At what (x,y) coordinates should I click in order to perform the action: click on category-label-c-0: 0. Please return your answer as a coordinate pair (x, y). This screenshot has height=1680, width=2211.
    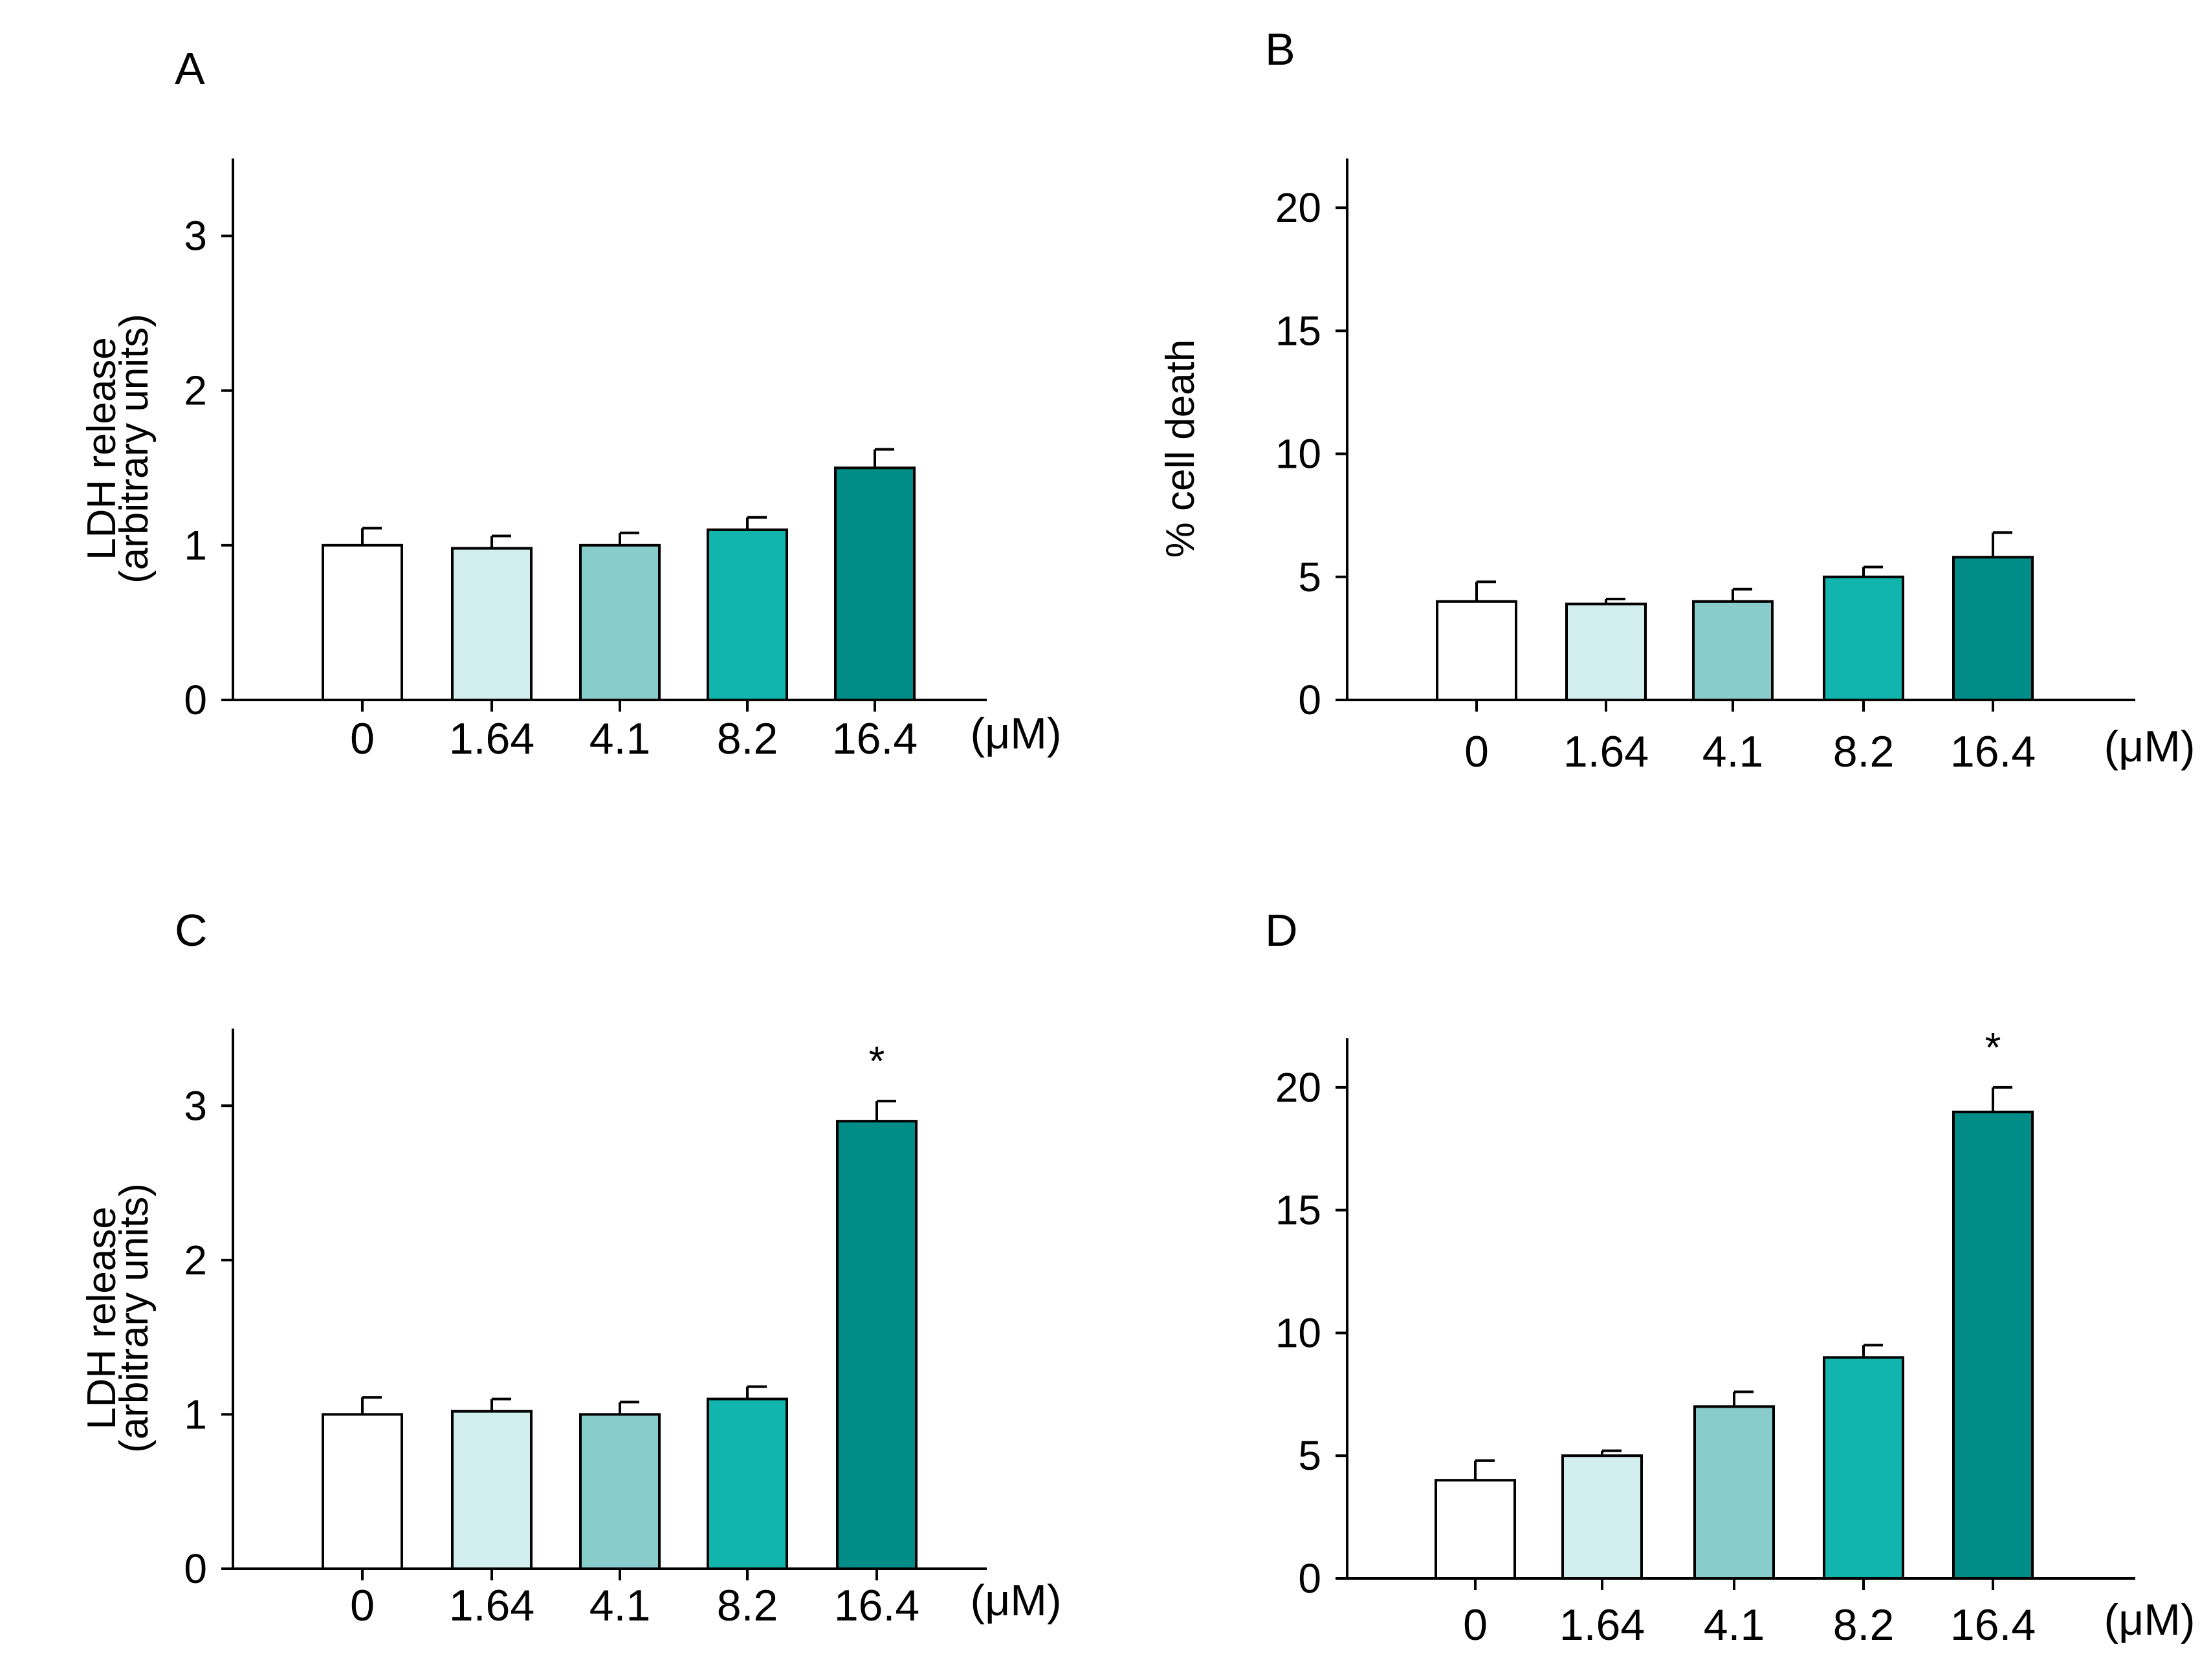
    Looking at the image, I should click on (363, 1605).